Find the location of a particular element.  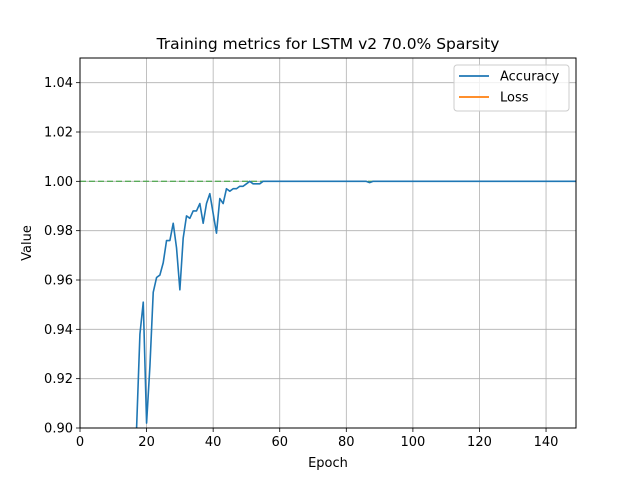

x-tick-label: 100 is located at coordinates (412, 442).